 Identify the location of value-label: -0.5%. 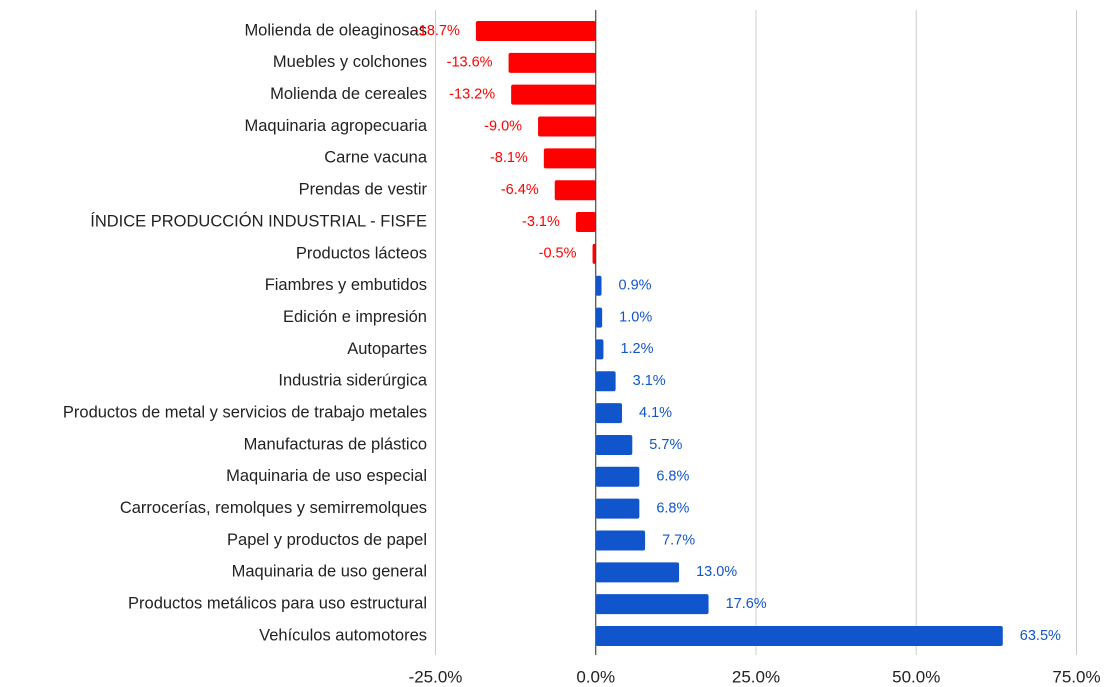
(558, 254).